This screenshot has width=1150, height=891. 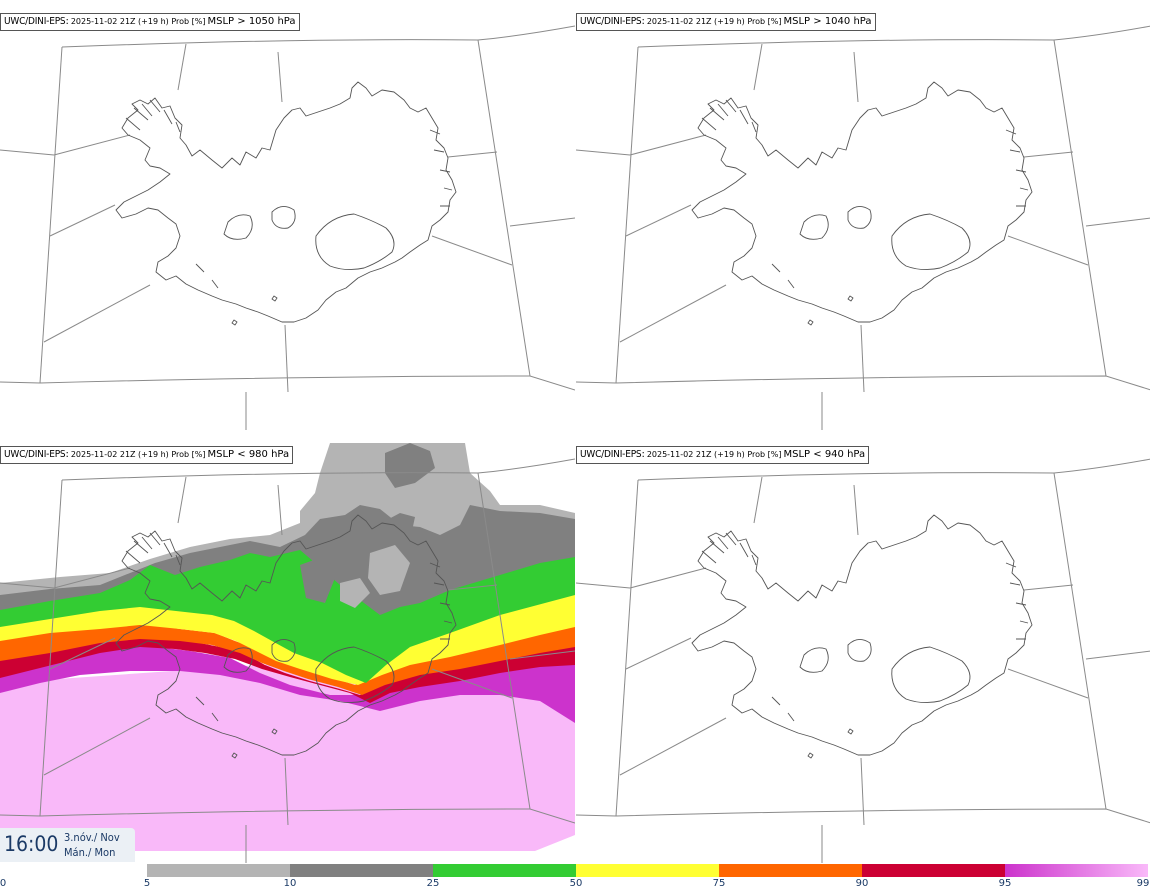 I want to click on colorbar-tick-label: 50, so click(x=576, y=883).